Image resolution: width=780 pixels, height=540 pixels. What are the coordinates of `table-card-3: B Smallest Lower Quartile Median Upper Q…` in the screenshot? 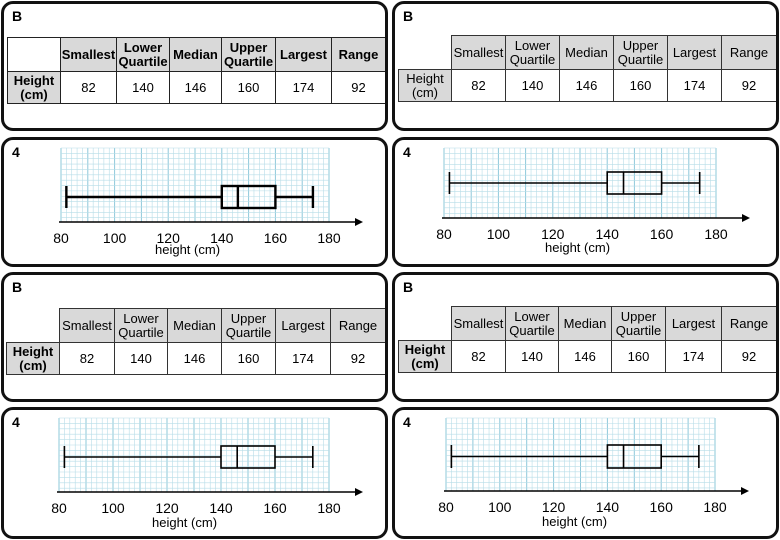 It's located at (194, 337).